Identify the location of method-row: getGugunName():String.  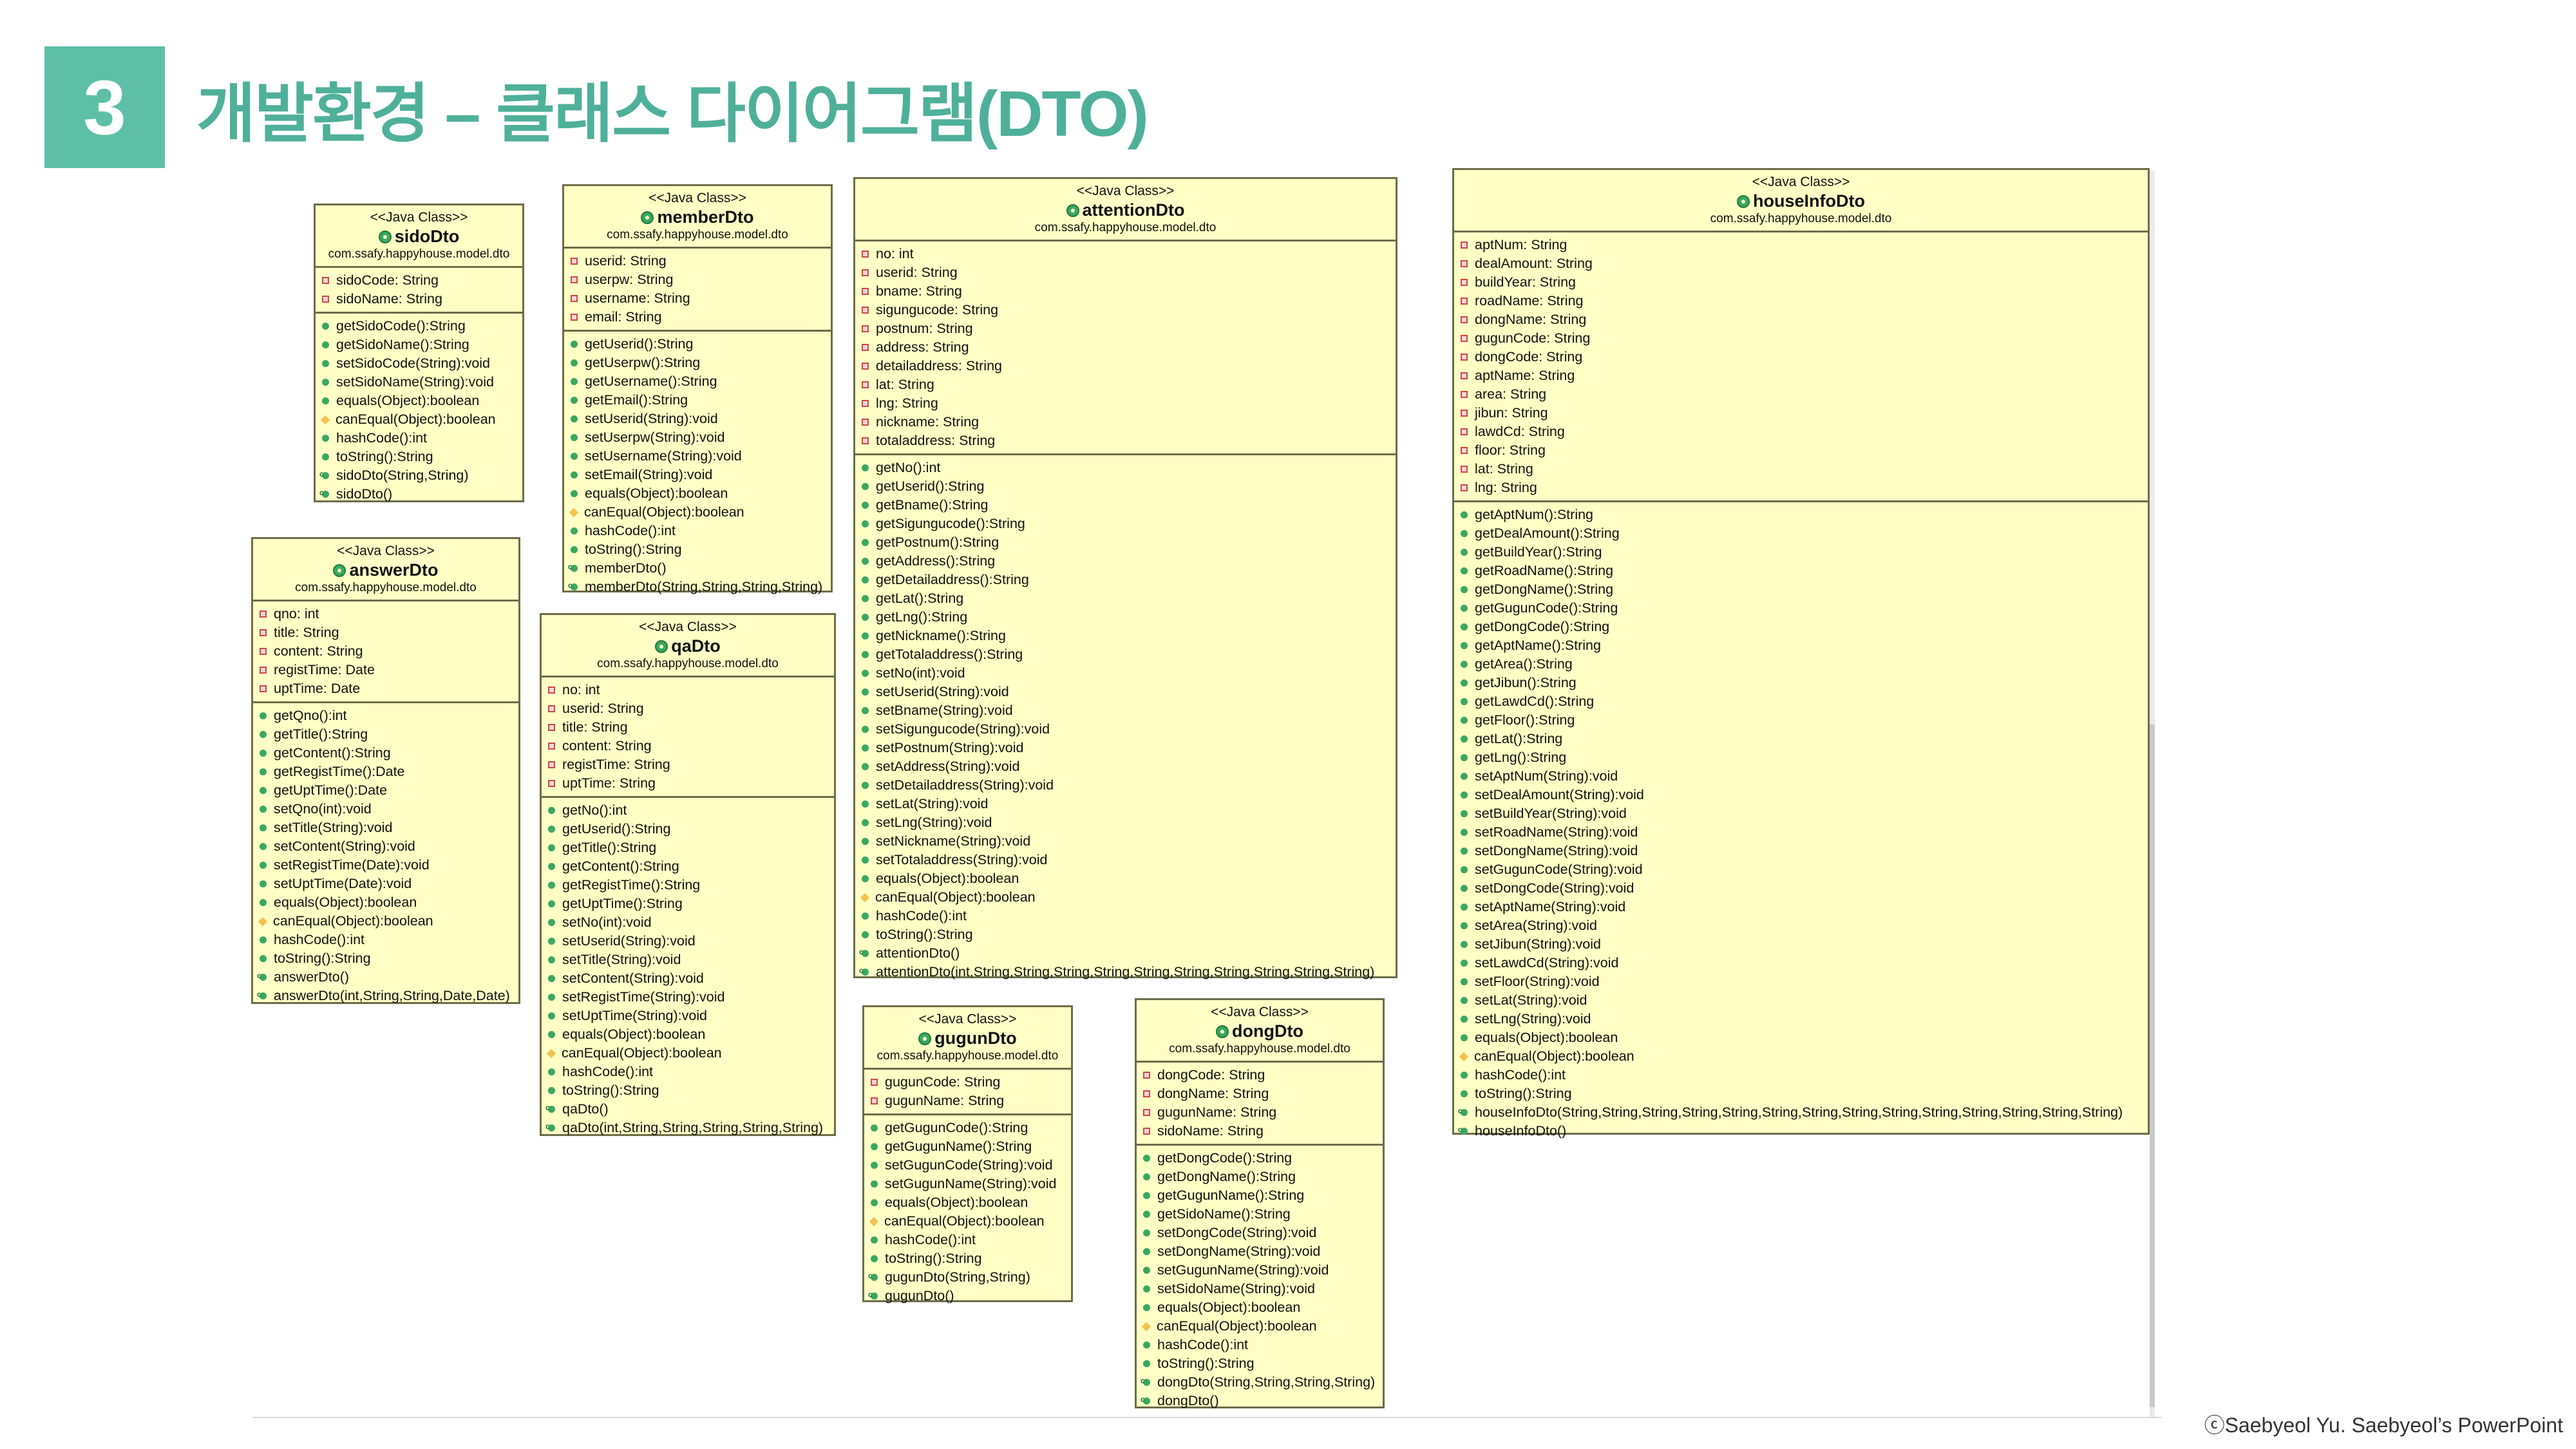
(1261, 1195).